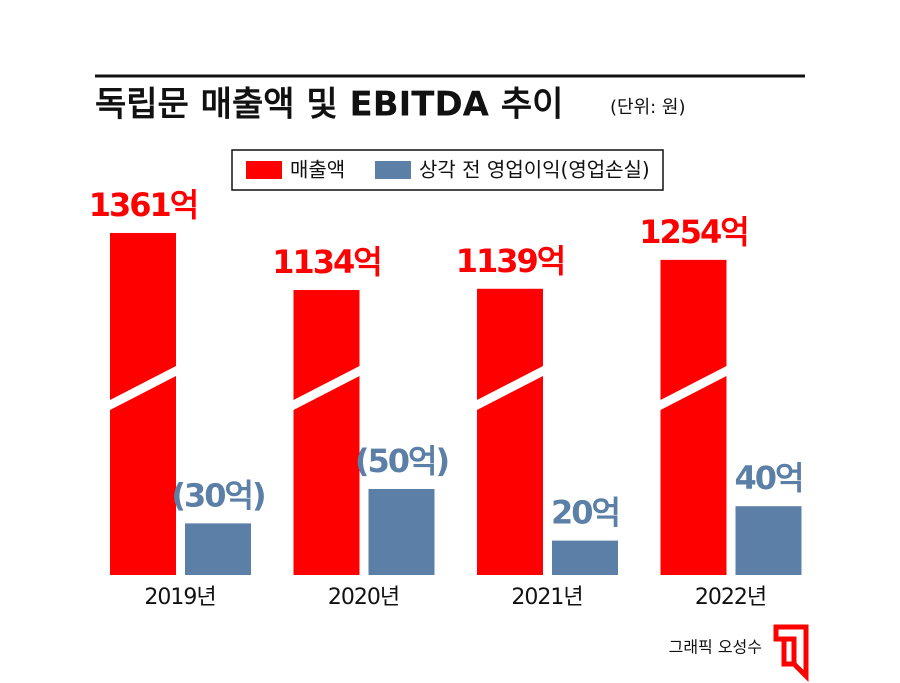 This screenshot has width=900, height=683. I want to click on value-label: (30억), so click(217, 495).